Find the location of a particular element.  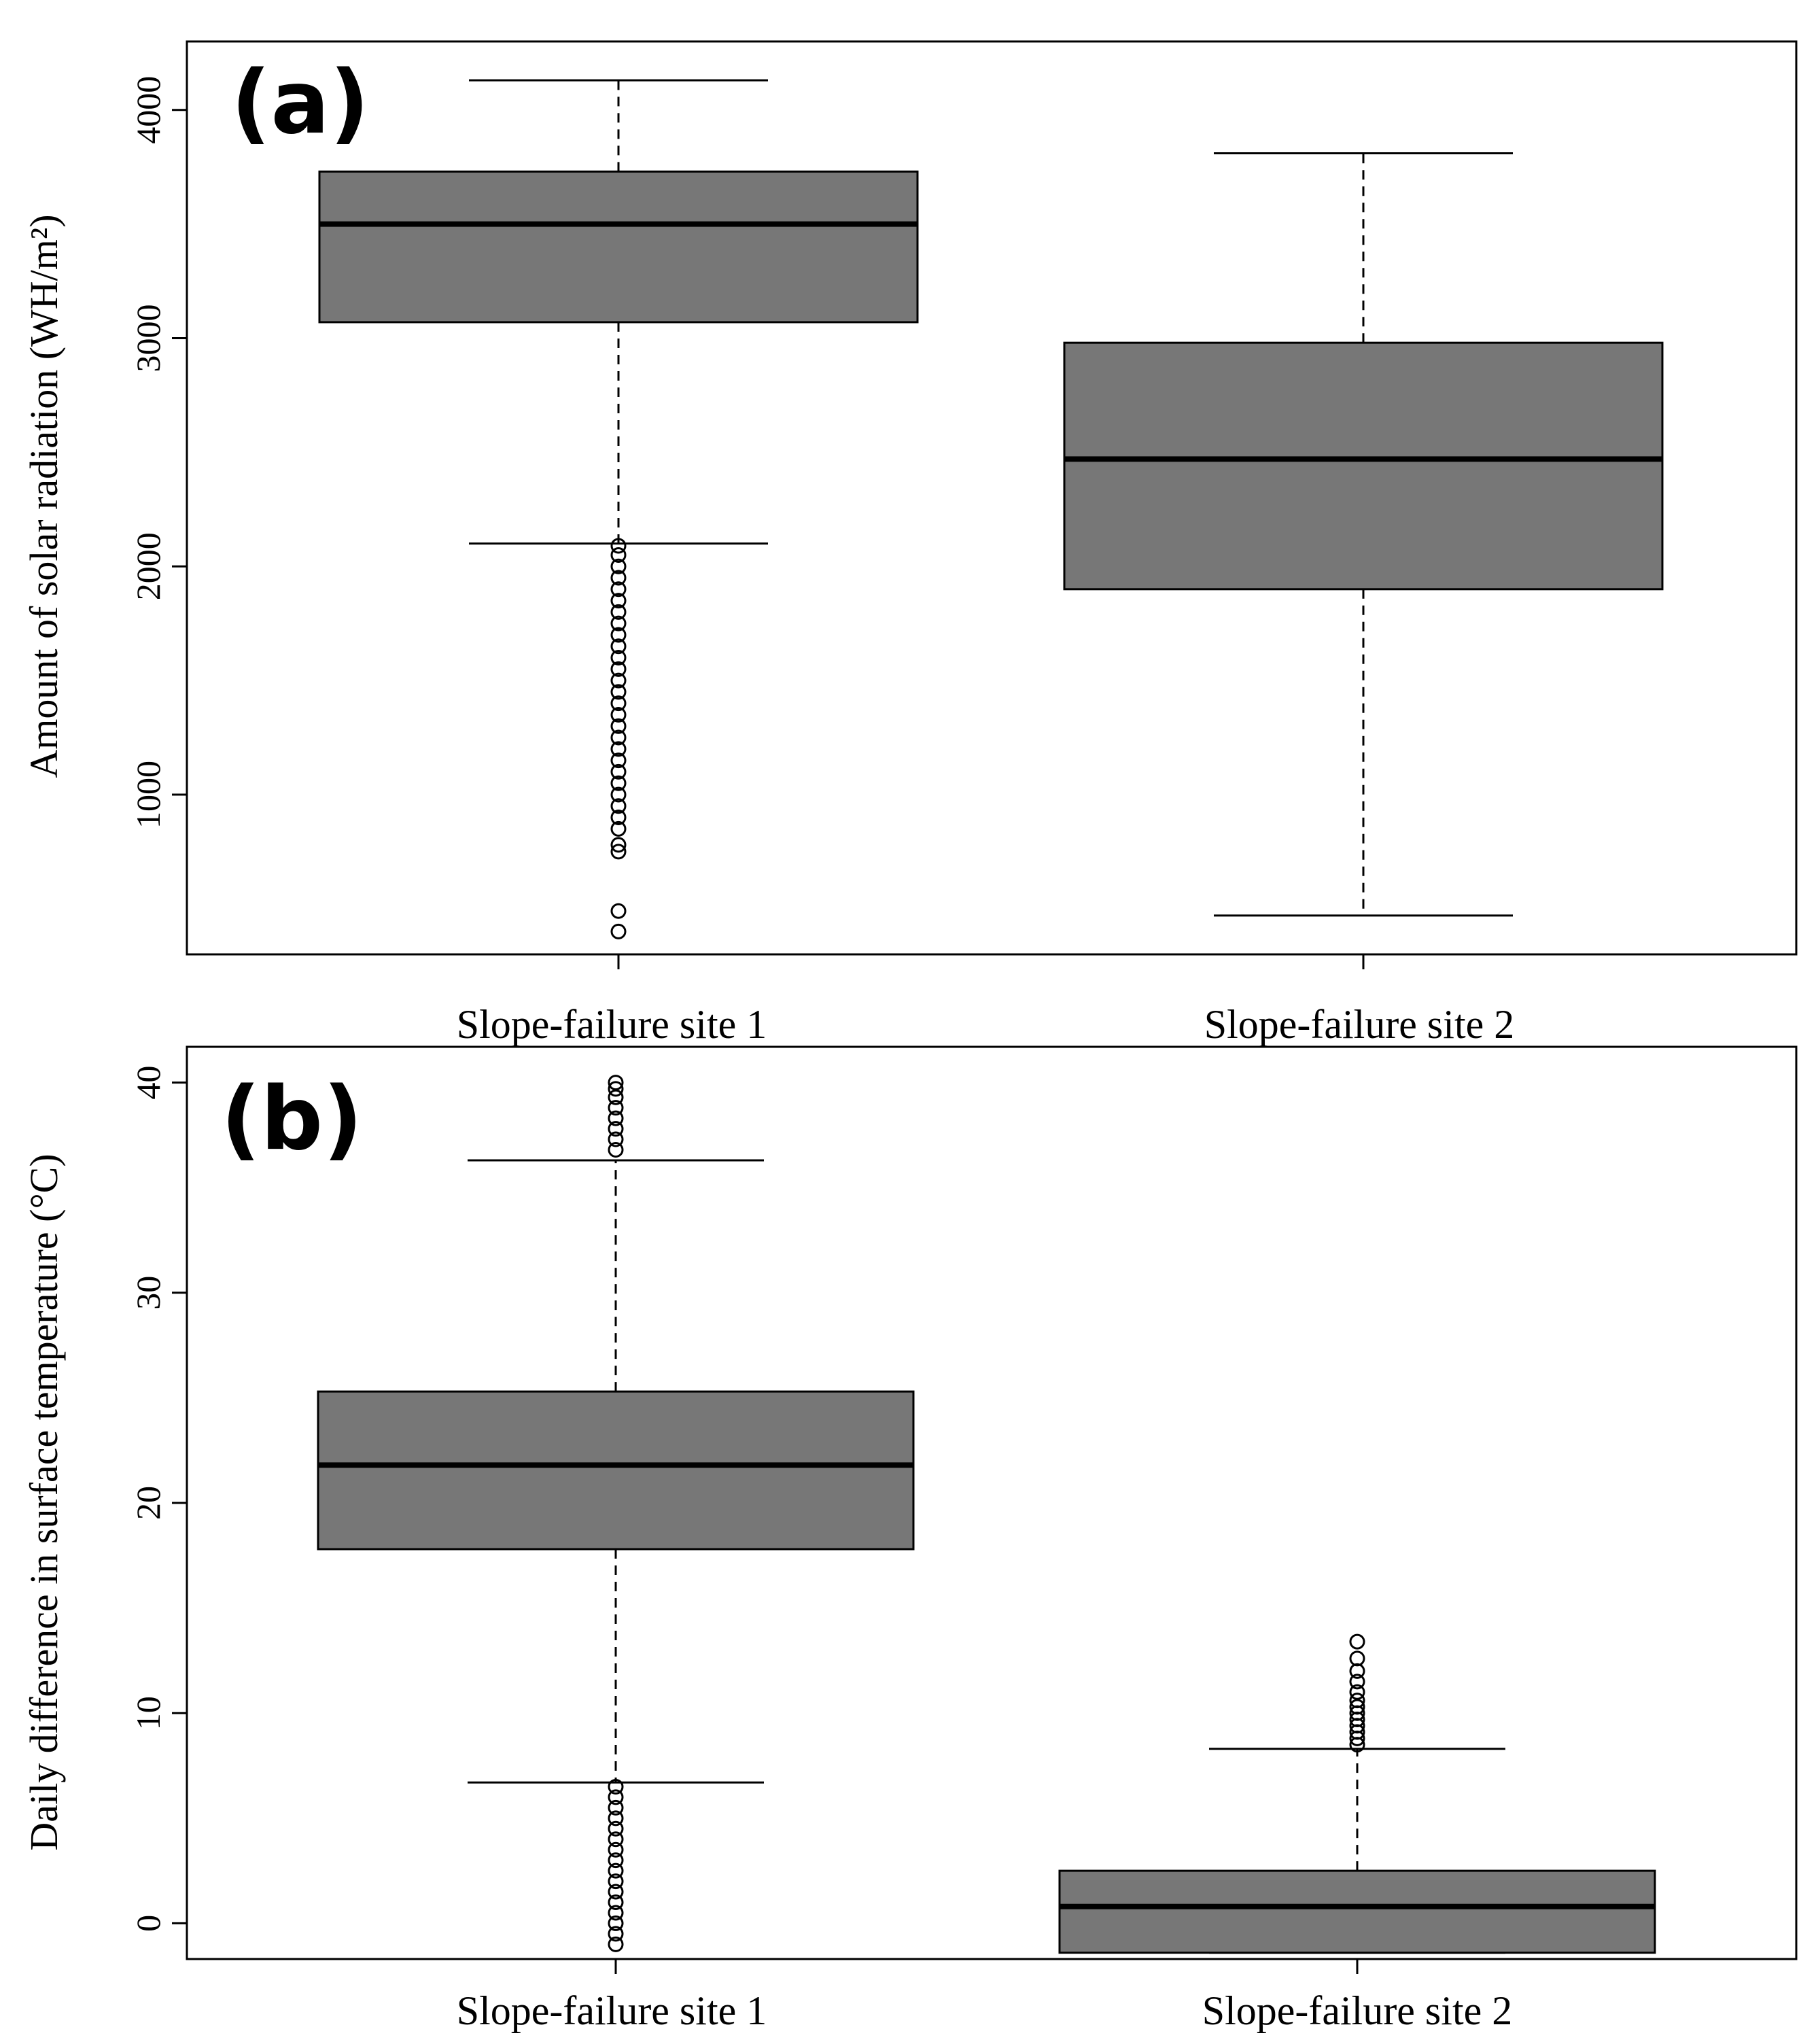

panel-b-y-tick-label: 0 is located at coordinates (148, 1923).